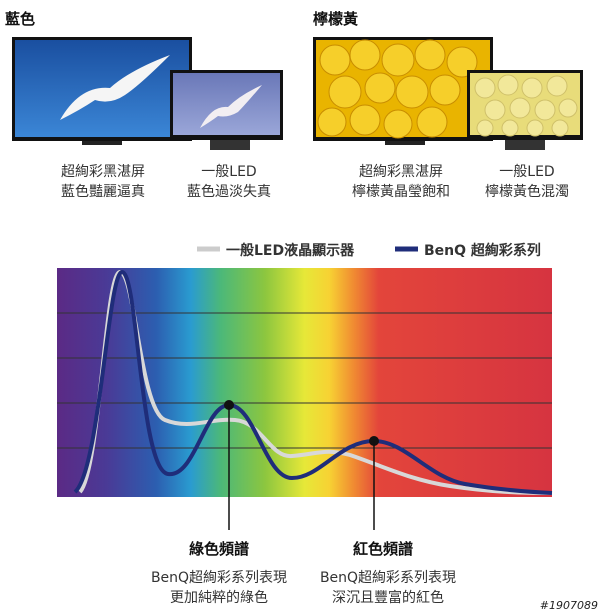  I want to click on caption: 檸檬黃色混濁, so click(527, 191).